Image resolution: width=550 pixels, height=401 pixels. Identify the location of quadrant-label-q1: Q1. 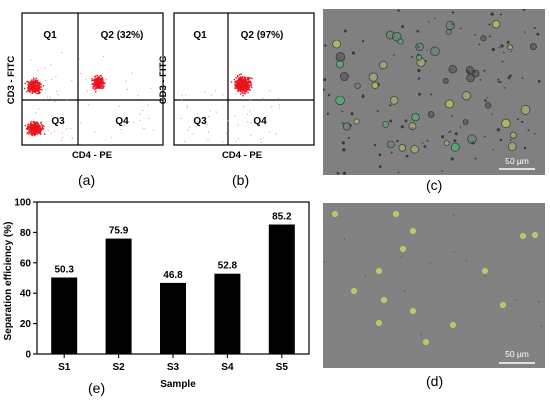
(200, 35).